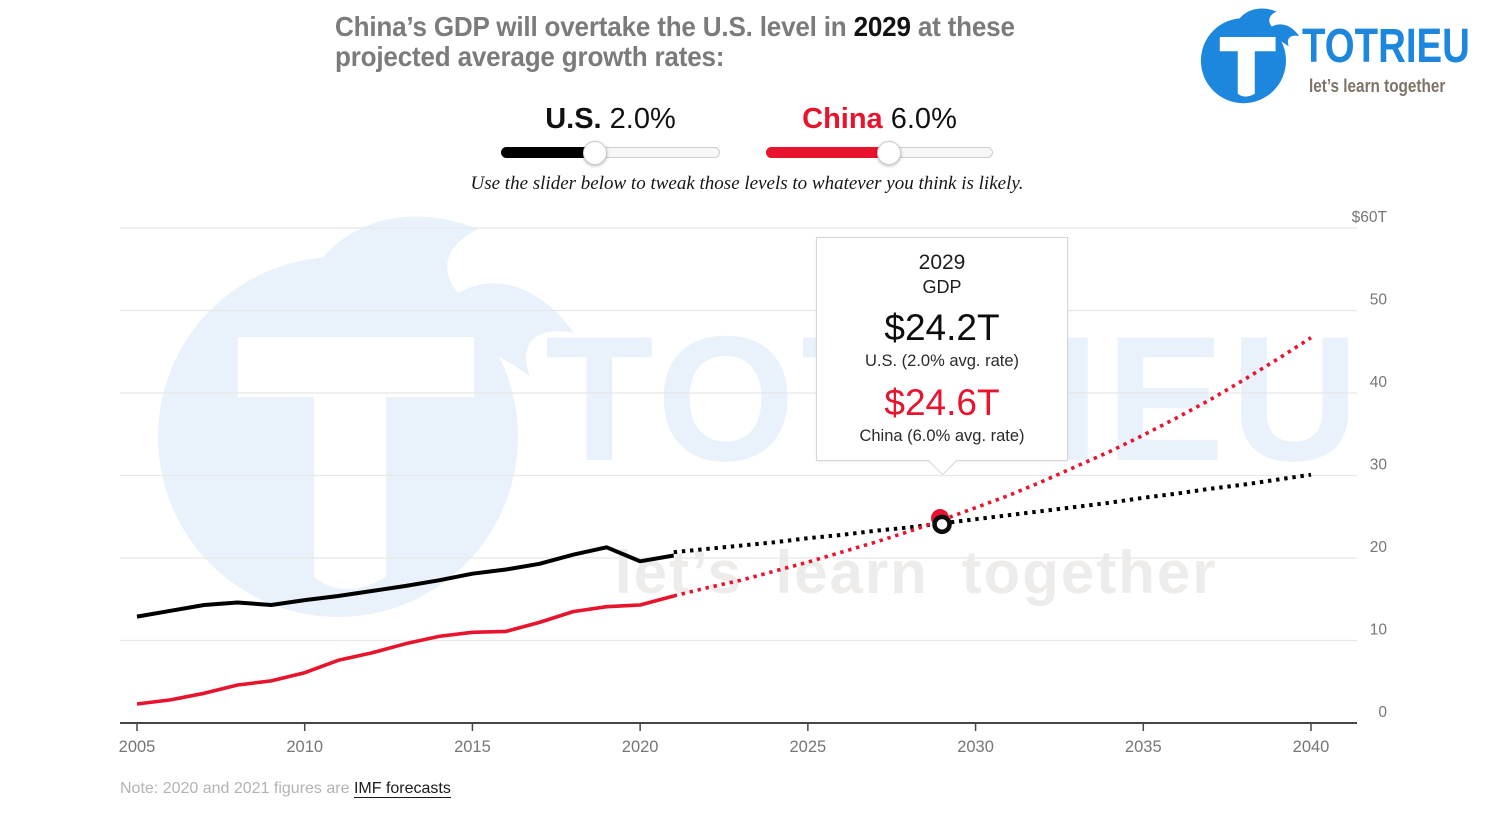  What do you see at coordinates (1379, 547) in the screenshot?
I see `y-tick-label: 20` at bounding box center [1379, 547].